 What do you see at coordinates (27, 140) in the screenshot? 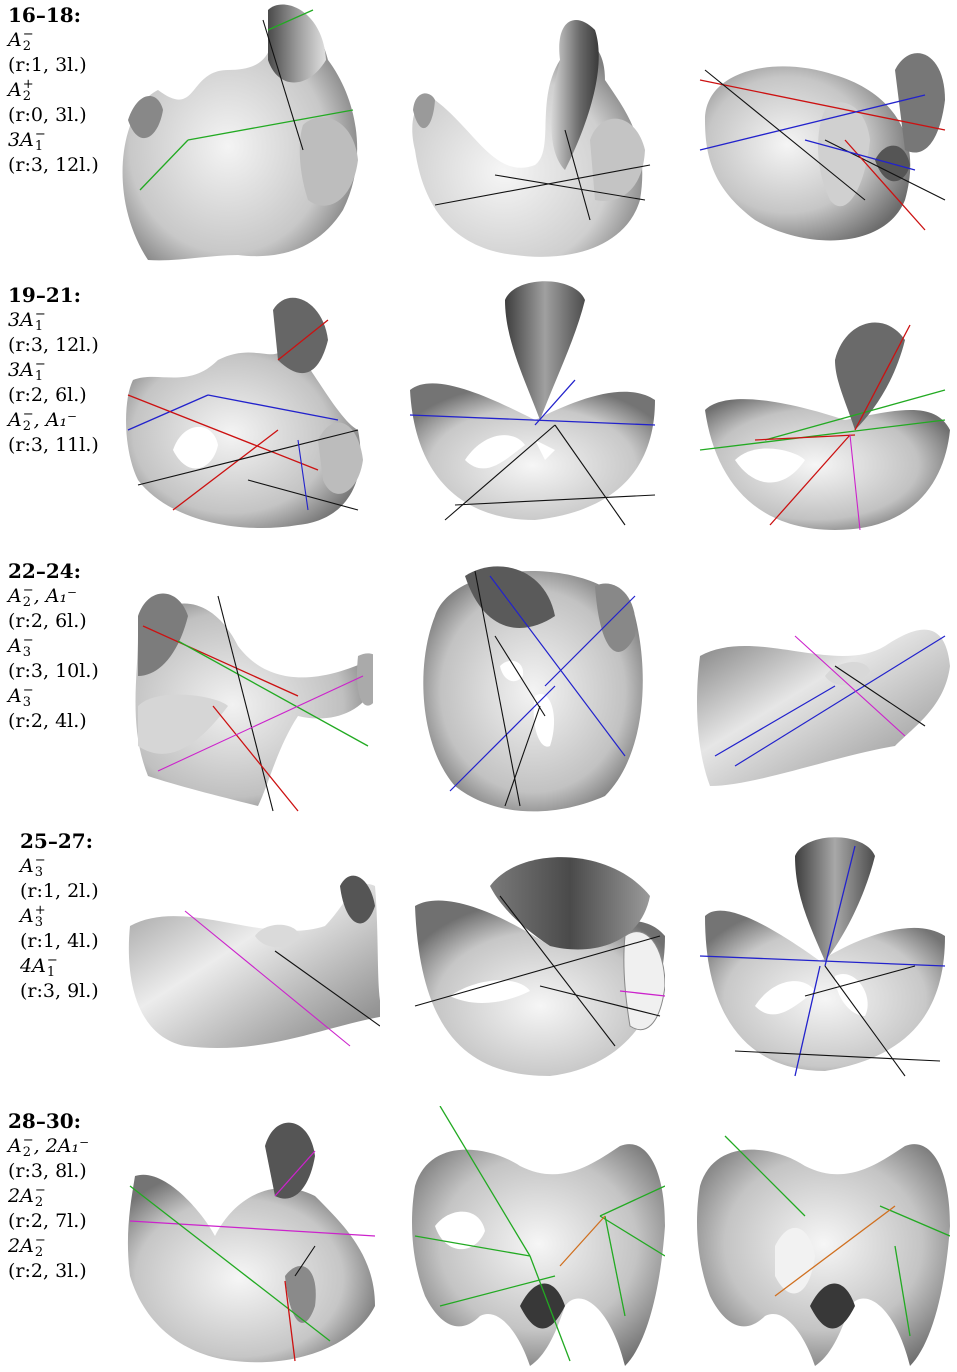
I see `row-1-item-3-singularity: 3A −1` at bounding box center [27, 140].